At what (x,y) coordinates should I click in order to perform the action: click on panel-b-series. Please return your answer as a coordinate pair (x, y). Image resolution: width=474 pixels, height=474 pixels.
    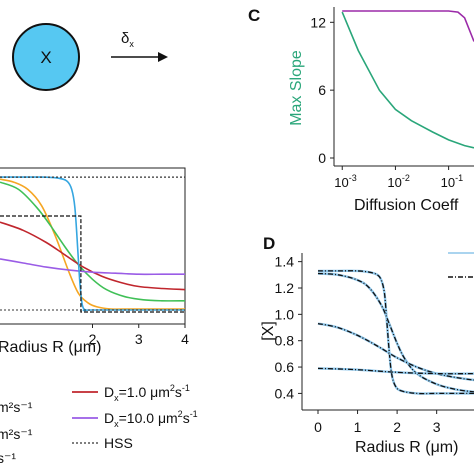
    Looking at the image, I should click on (93, 244).